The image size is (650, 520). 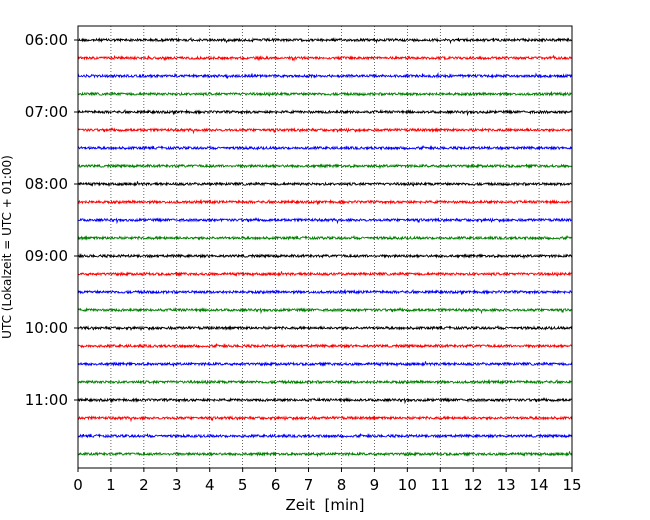 What do you see at coordinates (7, 247) in the screenshot?
I see `y-axis-label: UTC (Lokalzeit = UTC + 01:00)` at bounding box center [7, 247].